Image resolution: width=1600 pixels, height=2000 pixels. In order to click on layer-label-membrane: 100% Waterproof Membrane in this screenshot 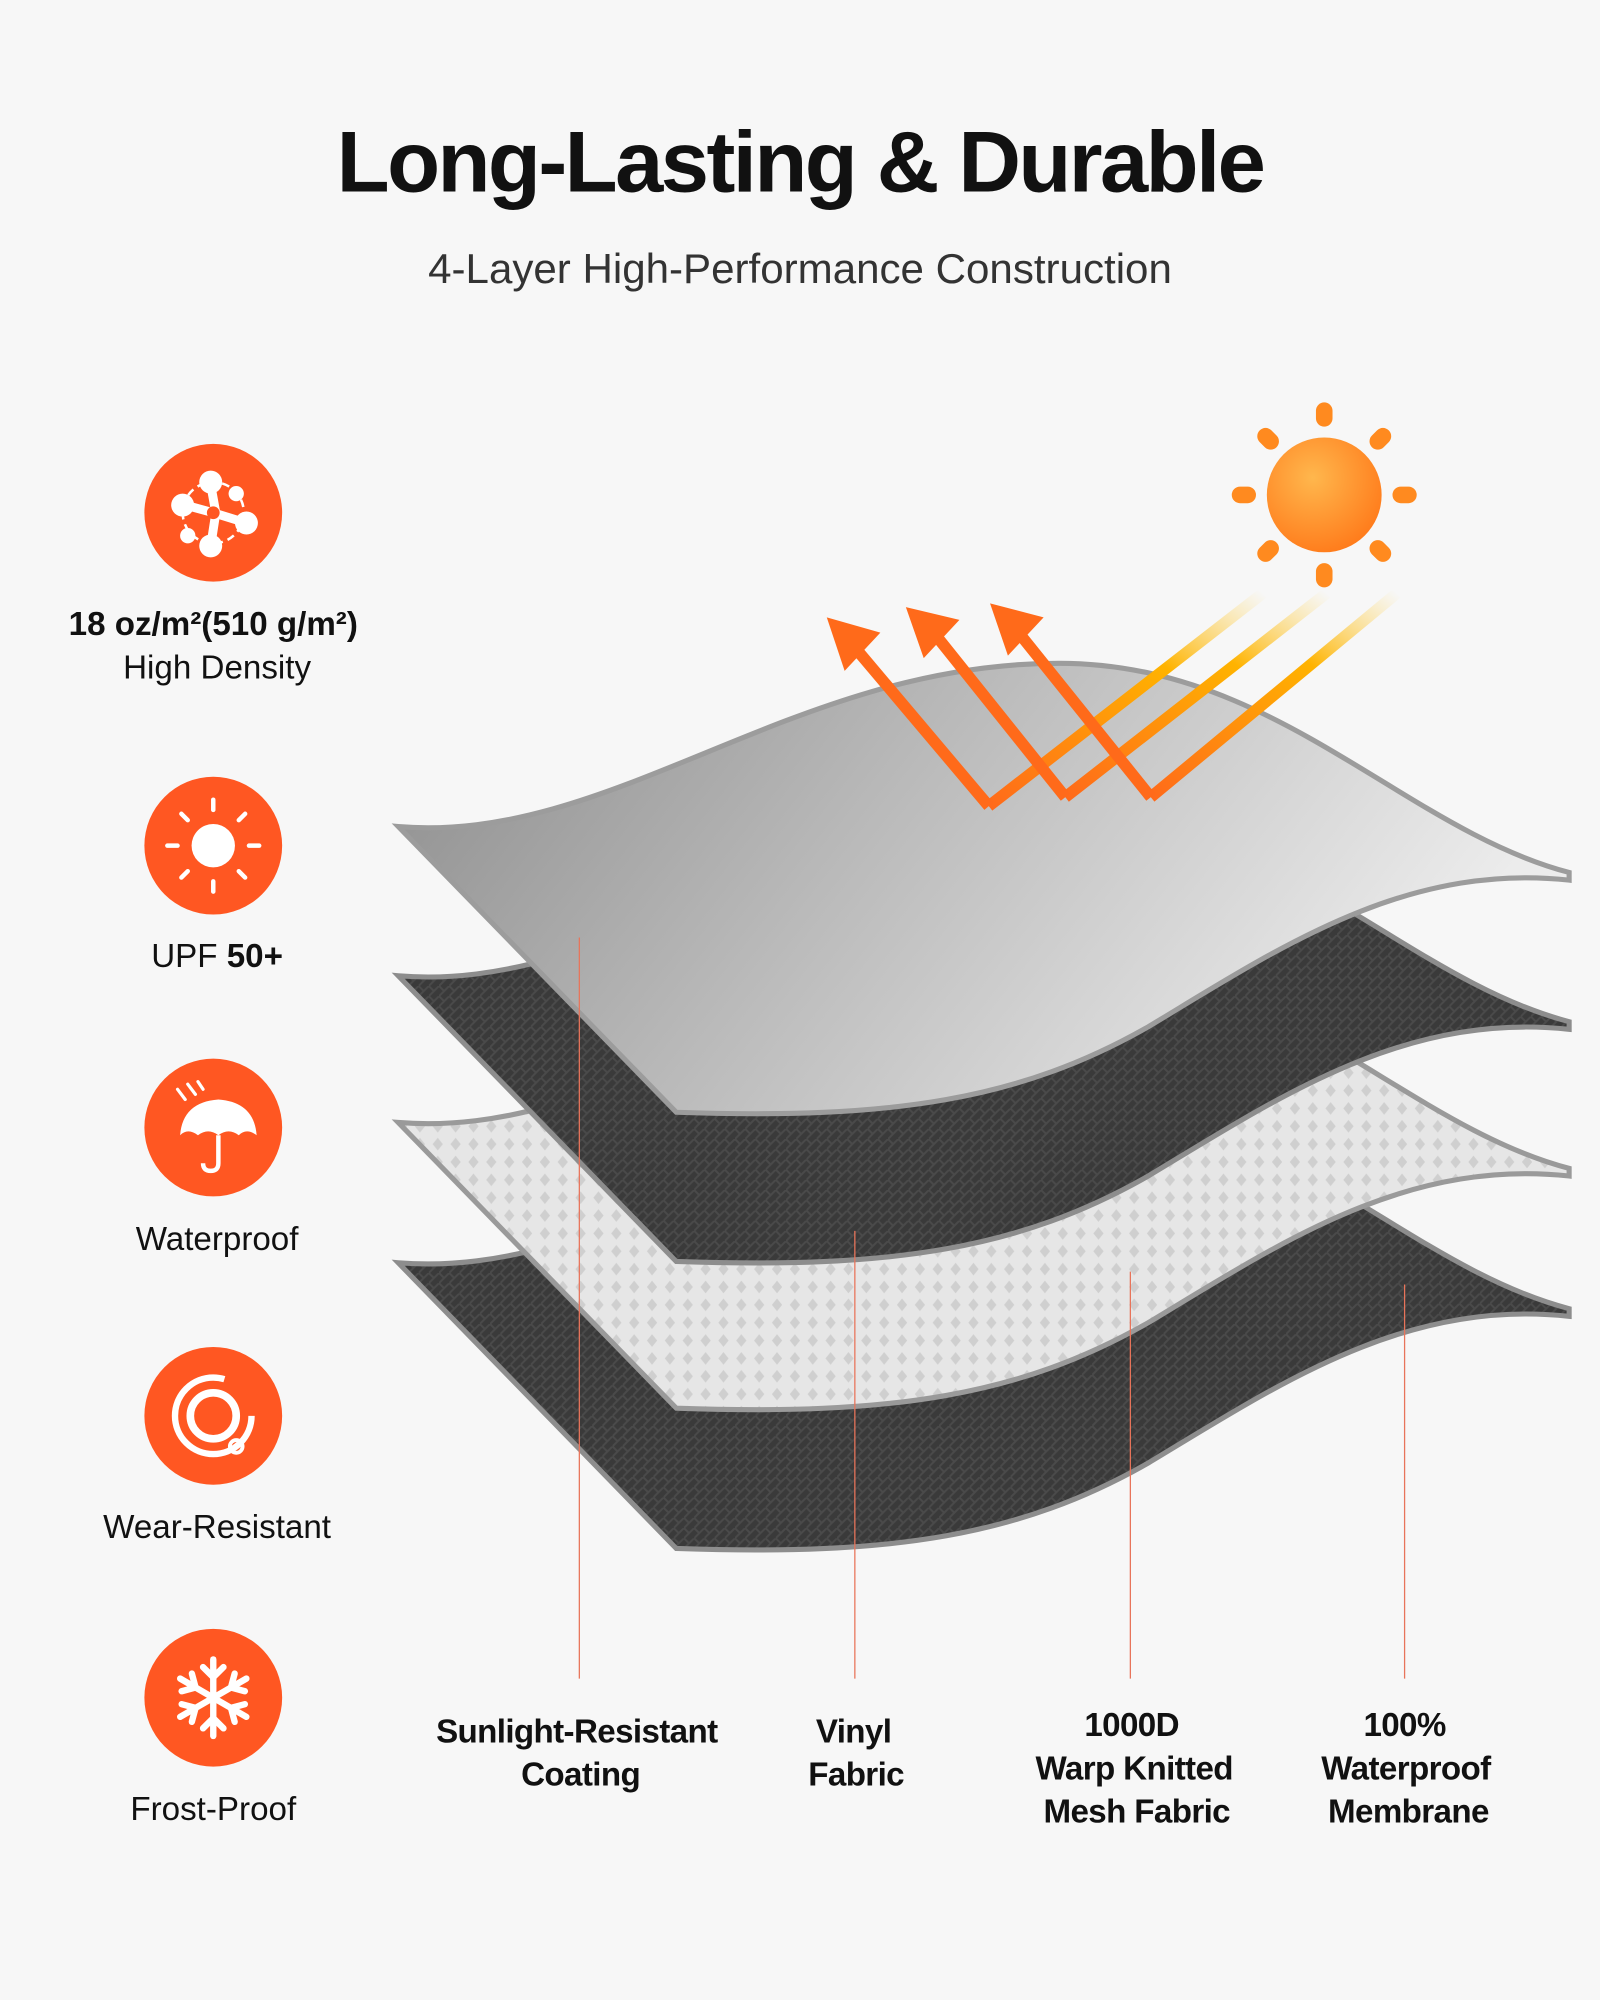, I will do `click(1406, 1769)`.